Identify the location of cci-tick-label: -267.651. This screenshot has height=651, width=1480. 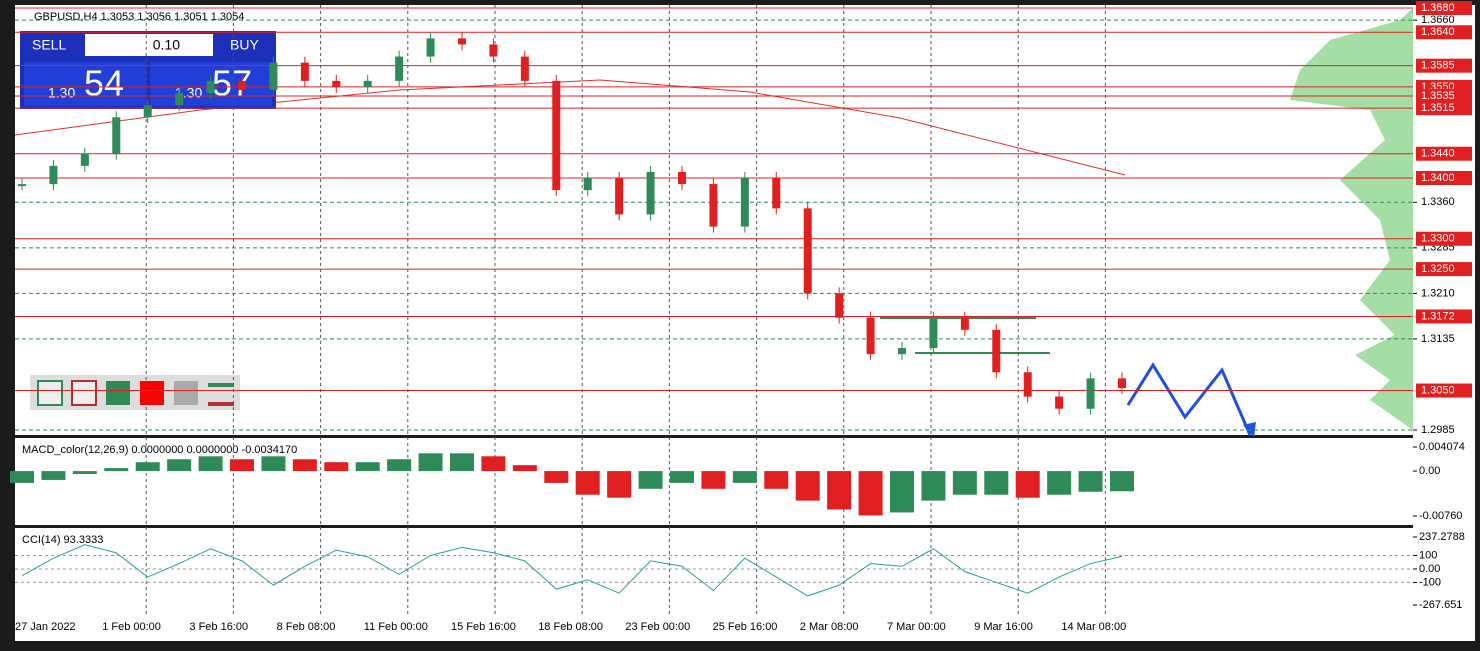
(1440, 605).